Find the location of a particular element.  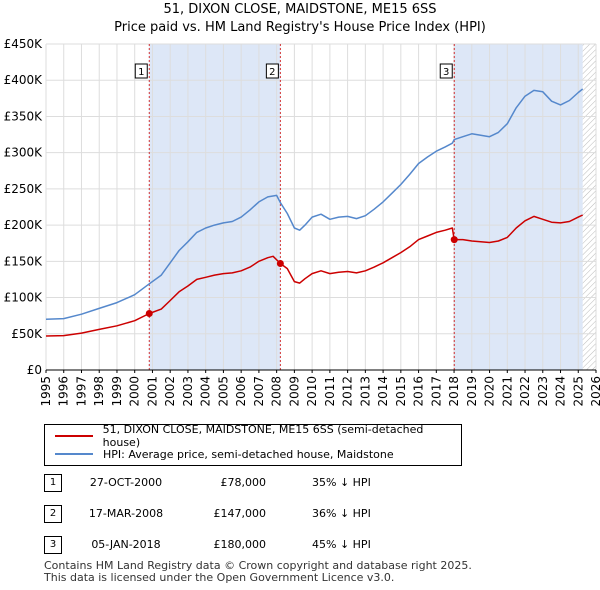

y-tick-label: £200K is located at coordinates (24, 225).